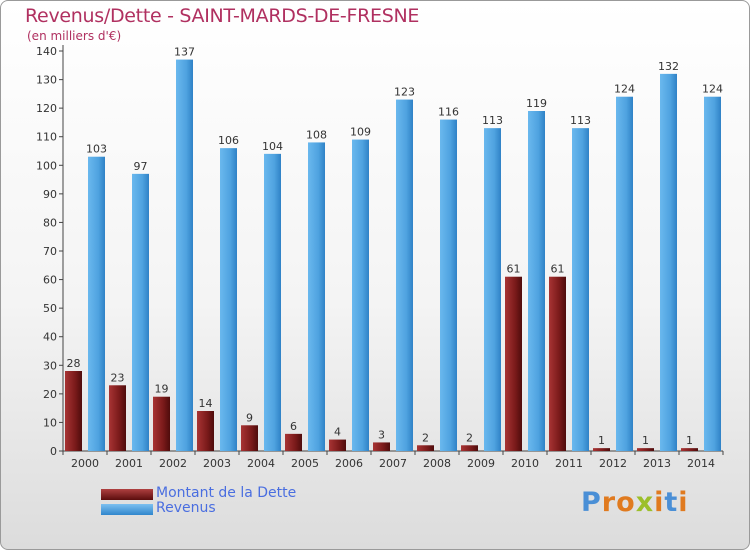  Describe the element at coordinates (393, 463) in the screenshot. I see `x-tick-label: 2007` at that location.